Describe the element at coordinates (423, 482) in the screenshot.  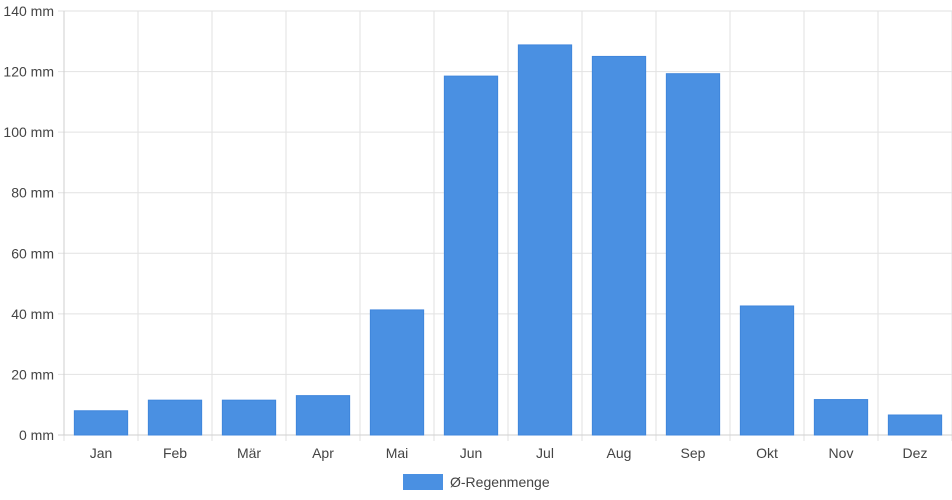
I see `legend-swatch` at that location.